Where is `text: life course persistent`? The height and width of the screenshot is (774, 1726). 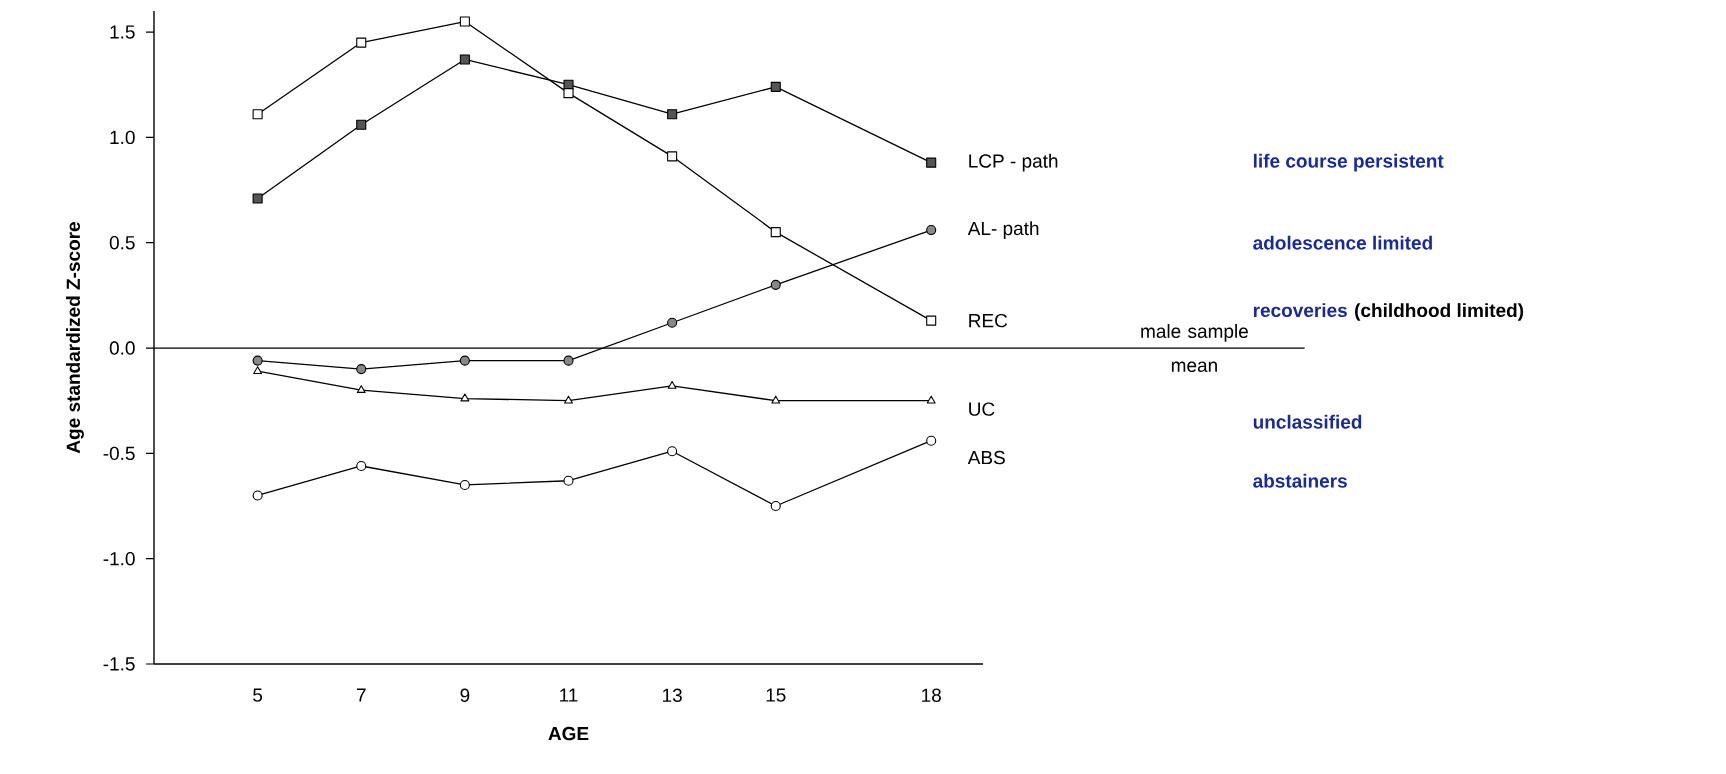 text: life course persistent is located at coordinates (1348, 162).